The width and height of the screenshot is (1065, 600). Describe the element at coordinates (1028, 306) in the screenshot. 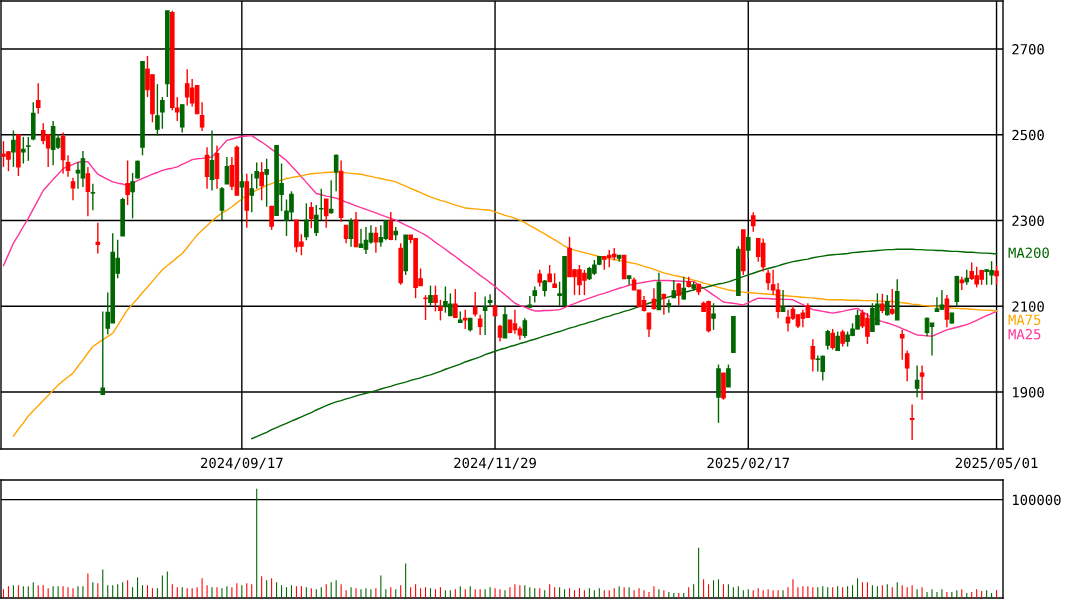

I see `y-tick-label: 2100` at that location.